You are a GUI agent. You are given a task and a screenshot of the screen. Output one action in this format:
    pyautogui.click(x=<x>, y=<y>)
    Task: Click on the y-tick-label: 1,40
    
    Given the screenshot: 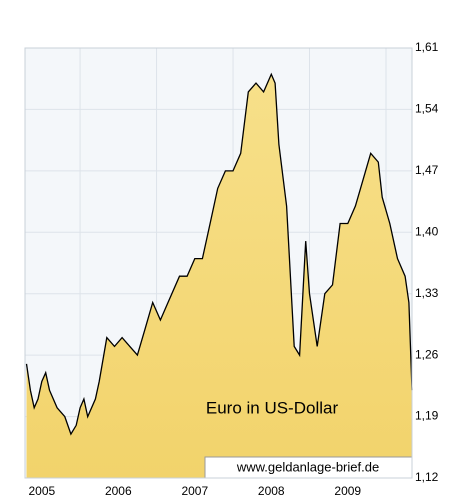 What is the action you would take?
    pyautogui.click(x=427, y=231)
    